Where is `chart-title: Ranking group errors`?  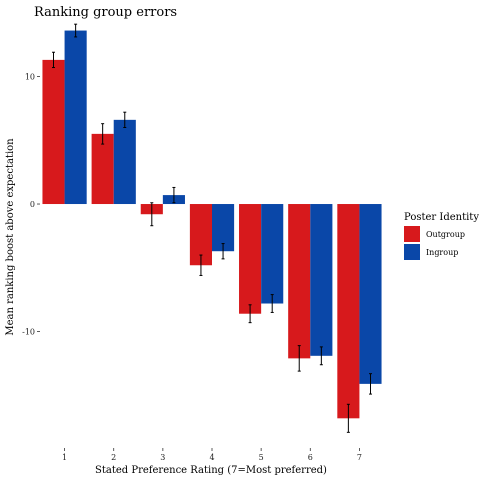
chart-title: Ranking group errors is located at coordinates (105, 12).